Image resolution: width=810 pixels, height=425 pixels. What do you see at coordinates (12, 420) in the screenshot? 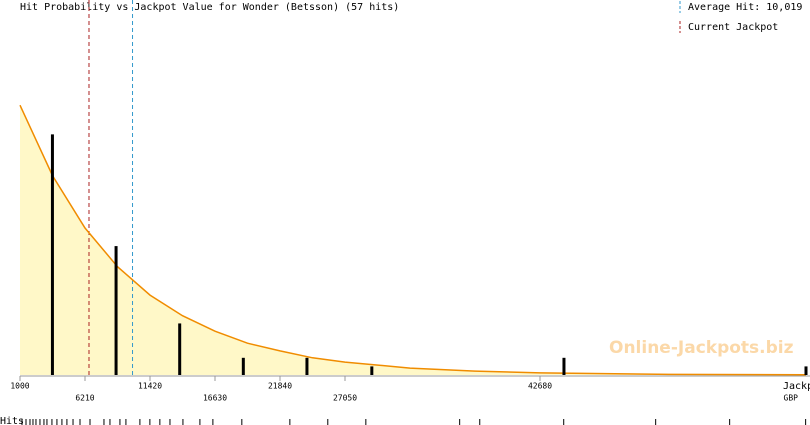
I see `rug-label: Hits` at bounding box center [12, 420].